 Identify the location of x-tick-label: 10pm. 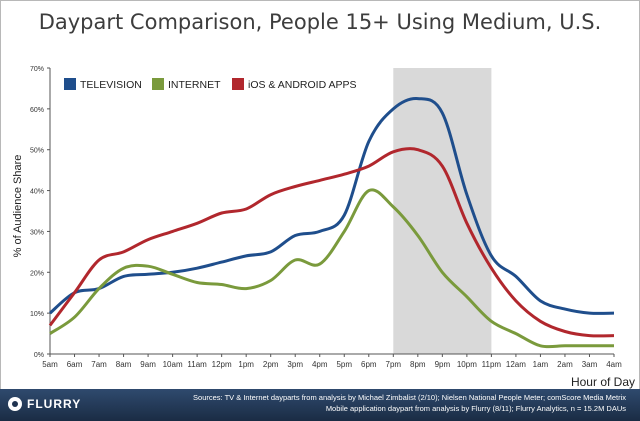
(467, 364).